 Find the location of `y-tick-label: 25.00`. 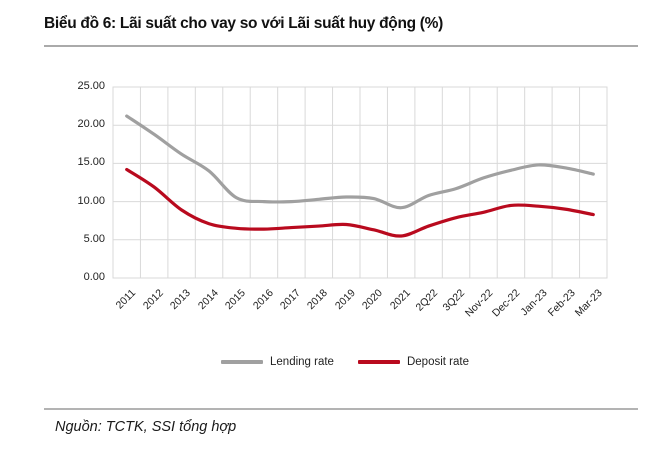

y-tick-label: 25.00 is located at coordinates (91, 86).